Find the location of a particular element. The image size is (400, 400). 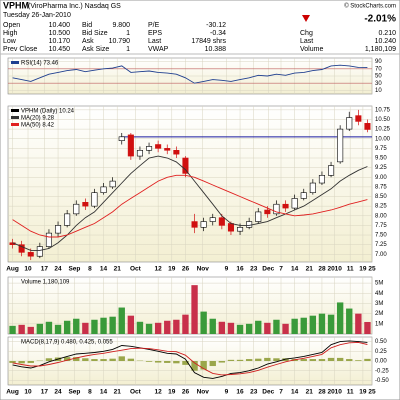

y-tick-label: 4M is located at coordinates (379, 294).